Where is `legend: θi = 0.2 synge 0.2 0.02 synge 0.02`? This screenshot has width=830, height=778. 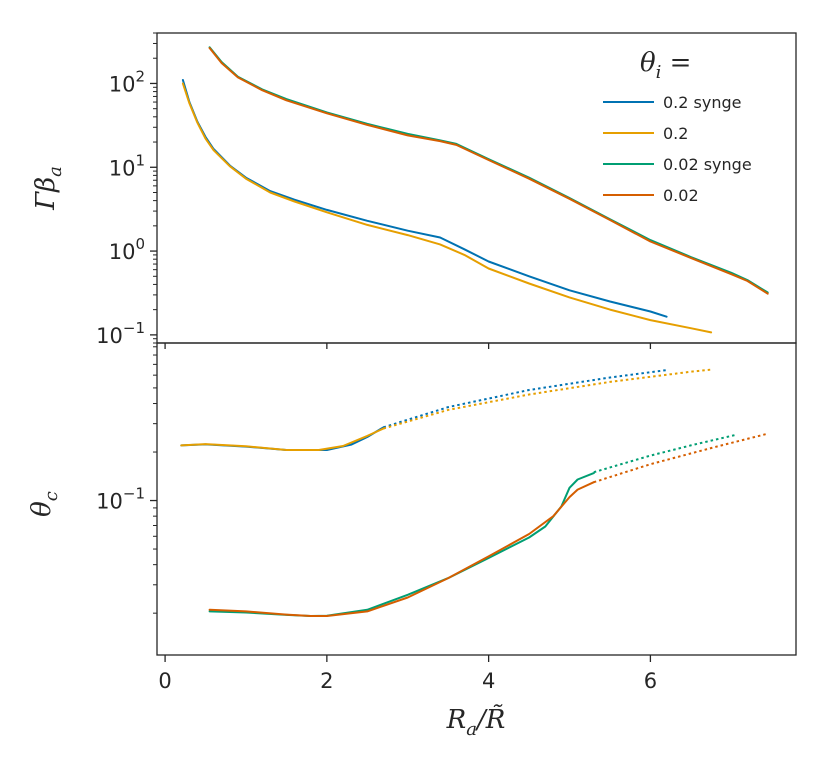
legend: θi = 0.2 synge 0.2 0.02 synge 0.02 is located at coordinates (677, 126).